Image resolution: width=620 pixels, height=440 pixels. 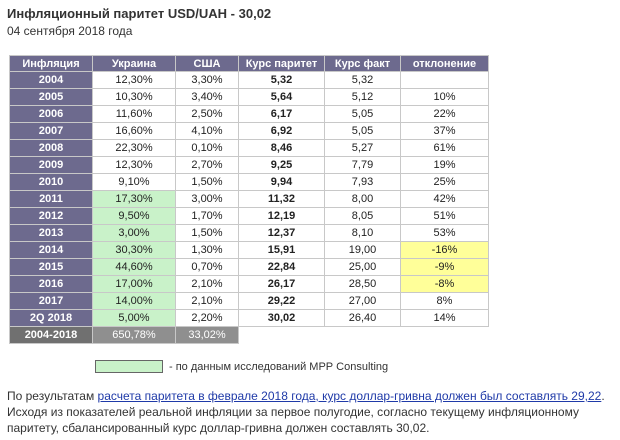 I want to click on cell-actual-rate: 28,50, so click(x=362, y=284).